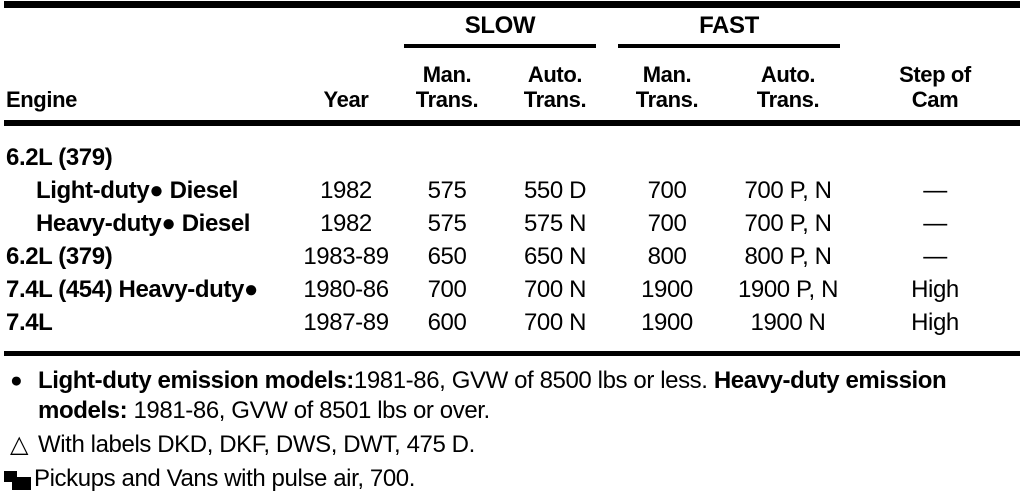 This screenshot has height=500, width=1024. Describe the element at coordinates (346, 99) in the screenshot. I see `column-header-year: Year` at that location.